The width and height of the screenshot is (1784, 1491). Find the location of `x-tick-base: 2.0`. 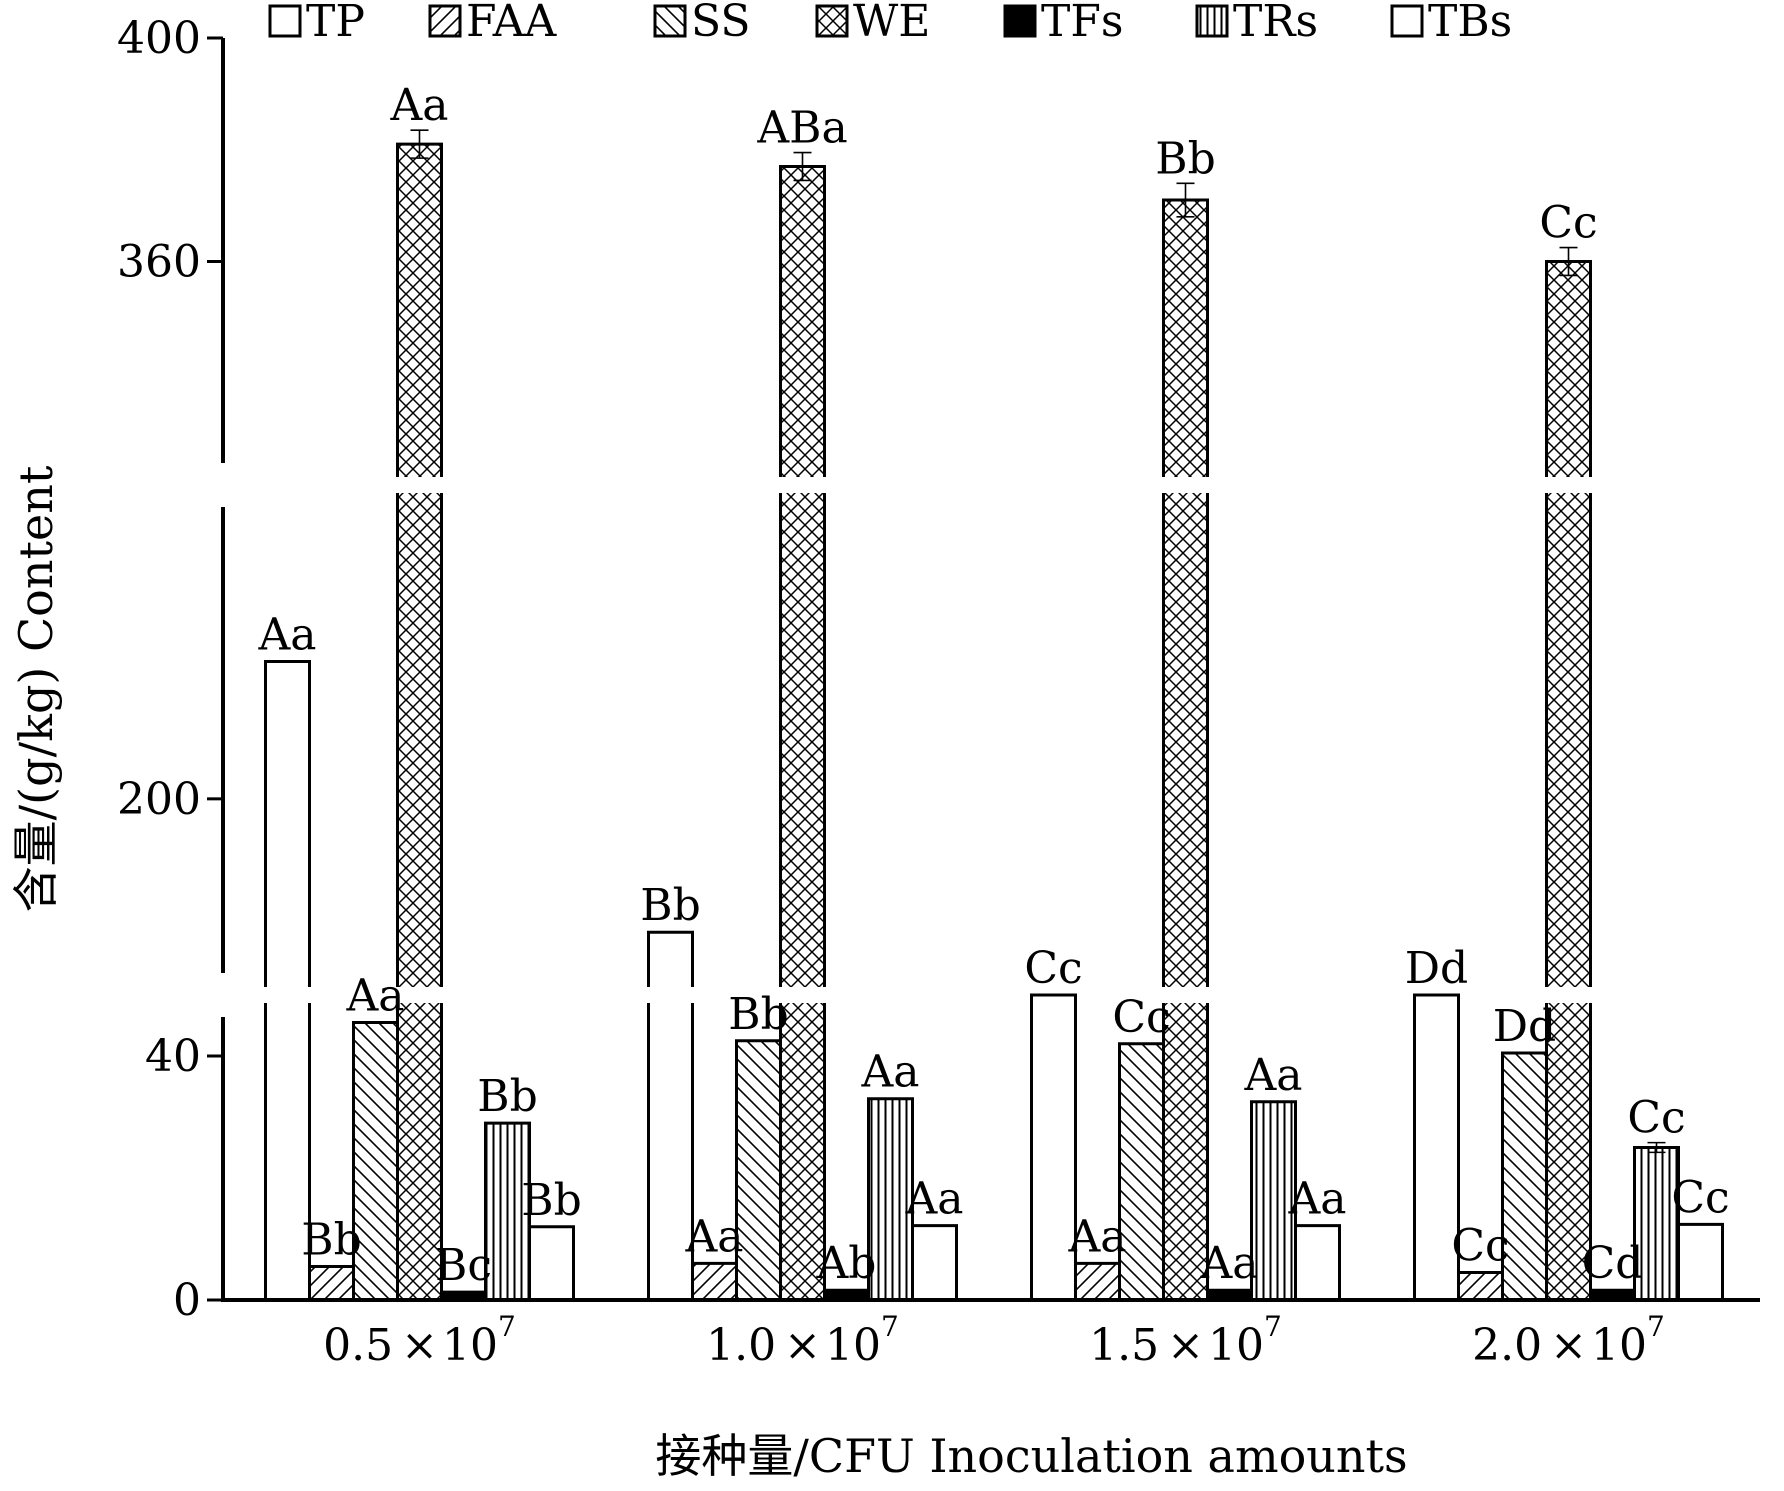

x-tick-base: 2.0 is located at coordinates (1507, 1345).